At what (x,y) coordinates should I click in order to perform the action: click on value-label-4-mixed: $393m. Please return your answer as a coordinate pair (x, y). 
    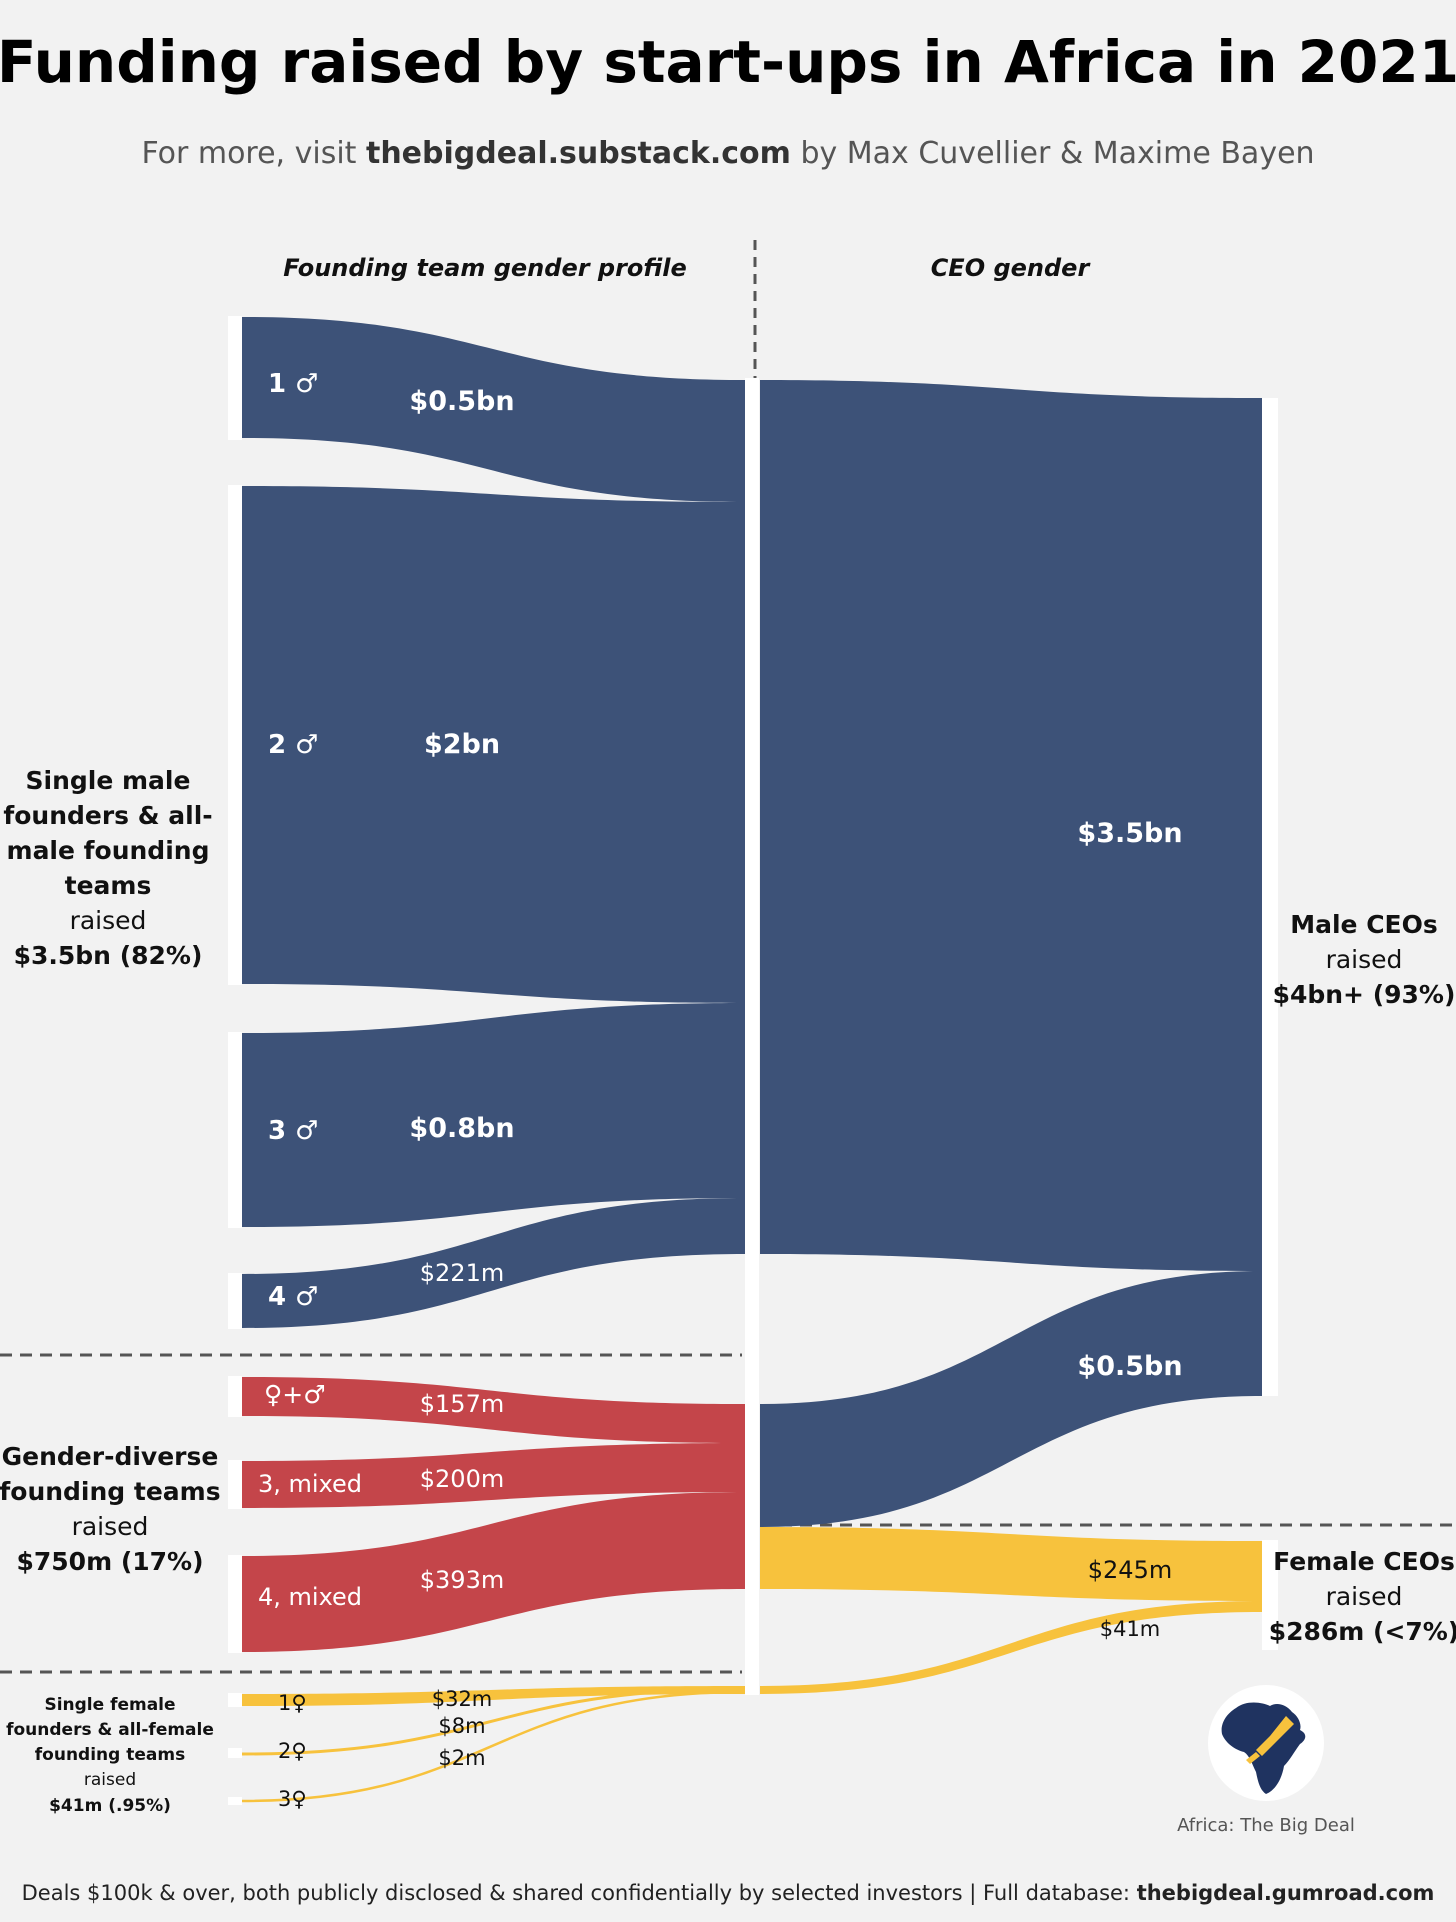
    Looking at the image, I should click on (462, 1580).